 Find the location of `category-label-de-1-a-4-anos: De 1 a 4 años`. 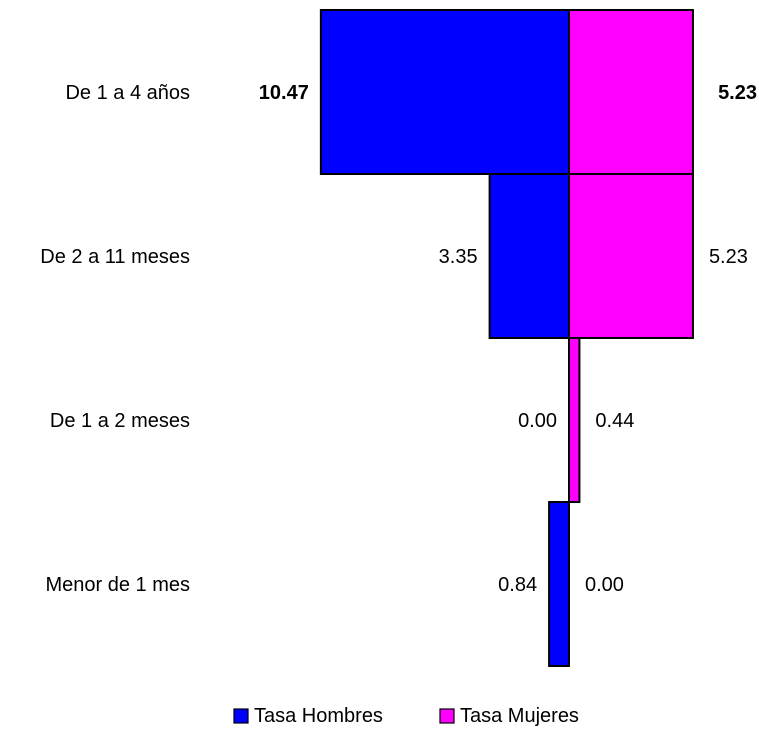

category-label-de-1-a-4-anos: De 1 a 4 años is located at coordinates (127, 93).